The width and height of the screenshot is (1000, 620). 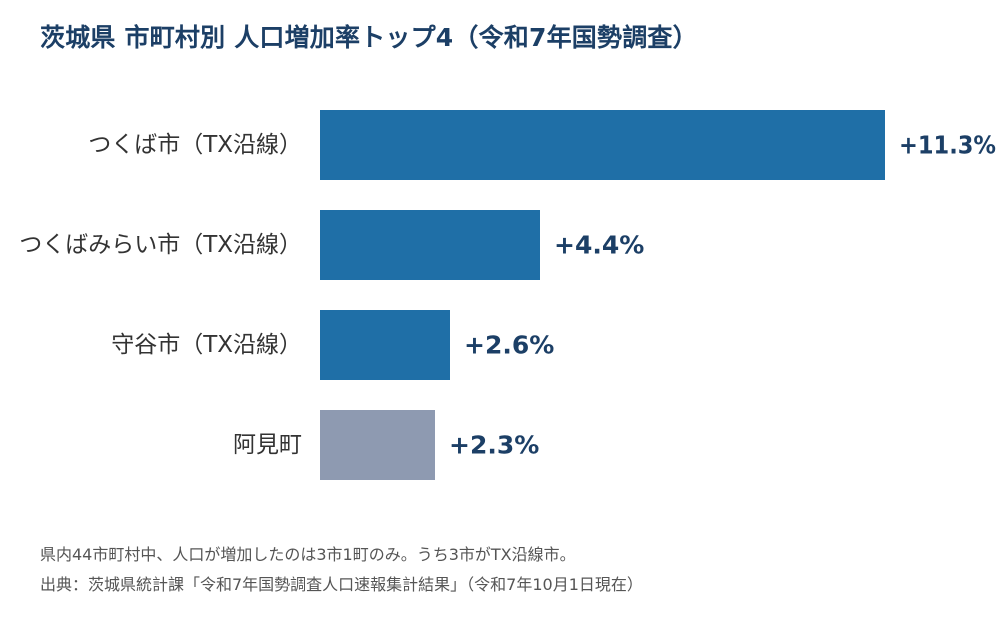 What do you see at coordinates (267, 445) in the screenshot?
I see `category-label-3: 阿見町` at bounding box center [267, 445].